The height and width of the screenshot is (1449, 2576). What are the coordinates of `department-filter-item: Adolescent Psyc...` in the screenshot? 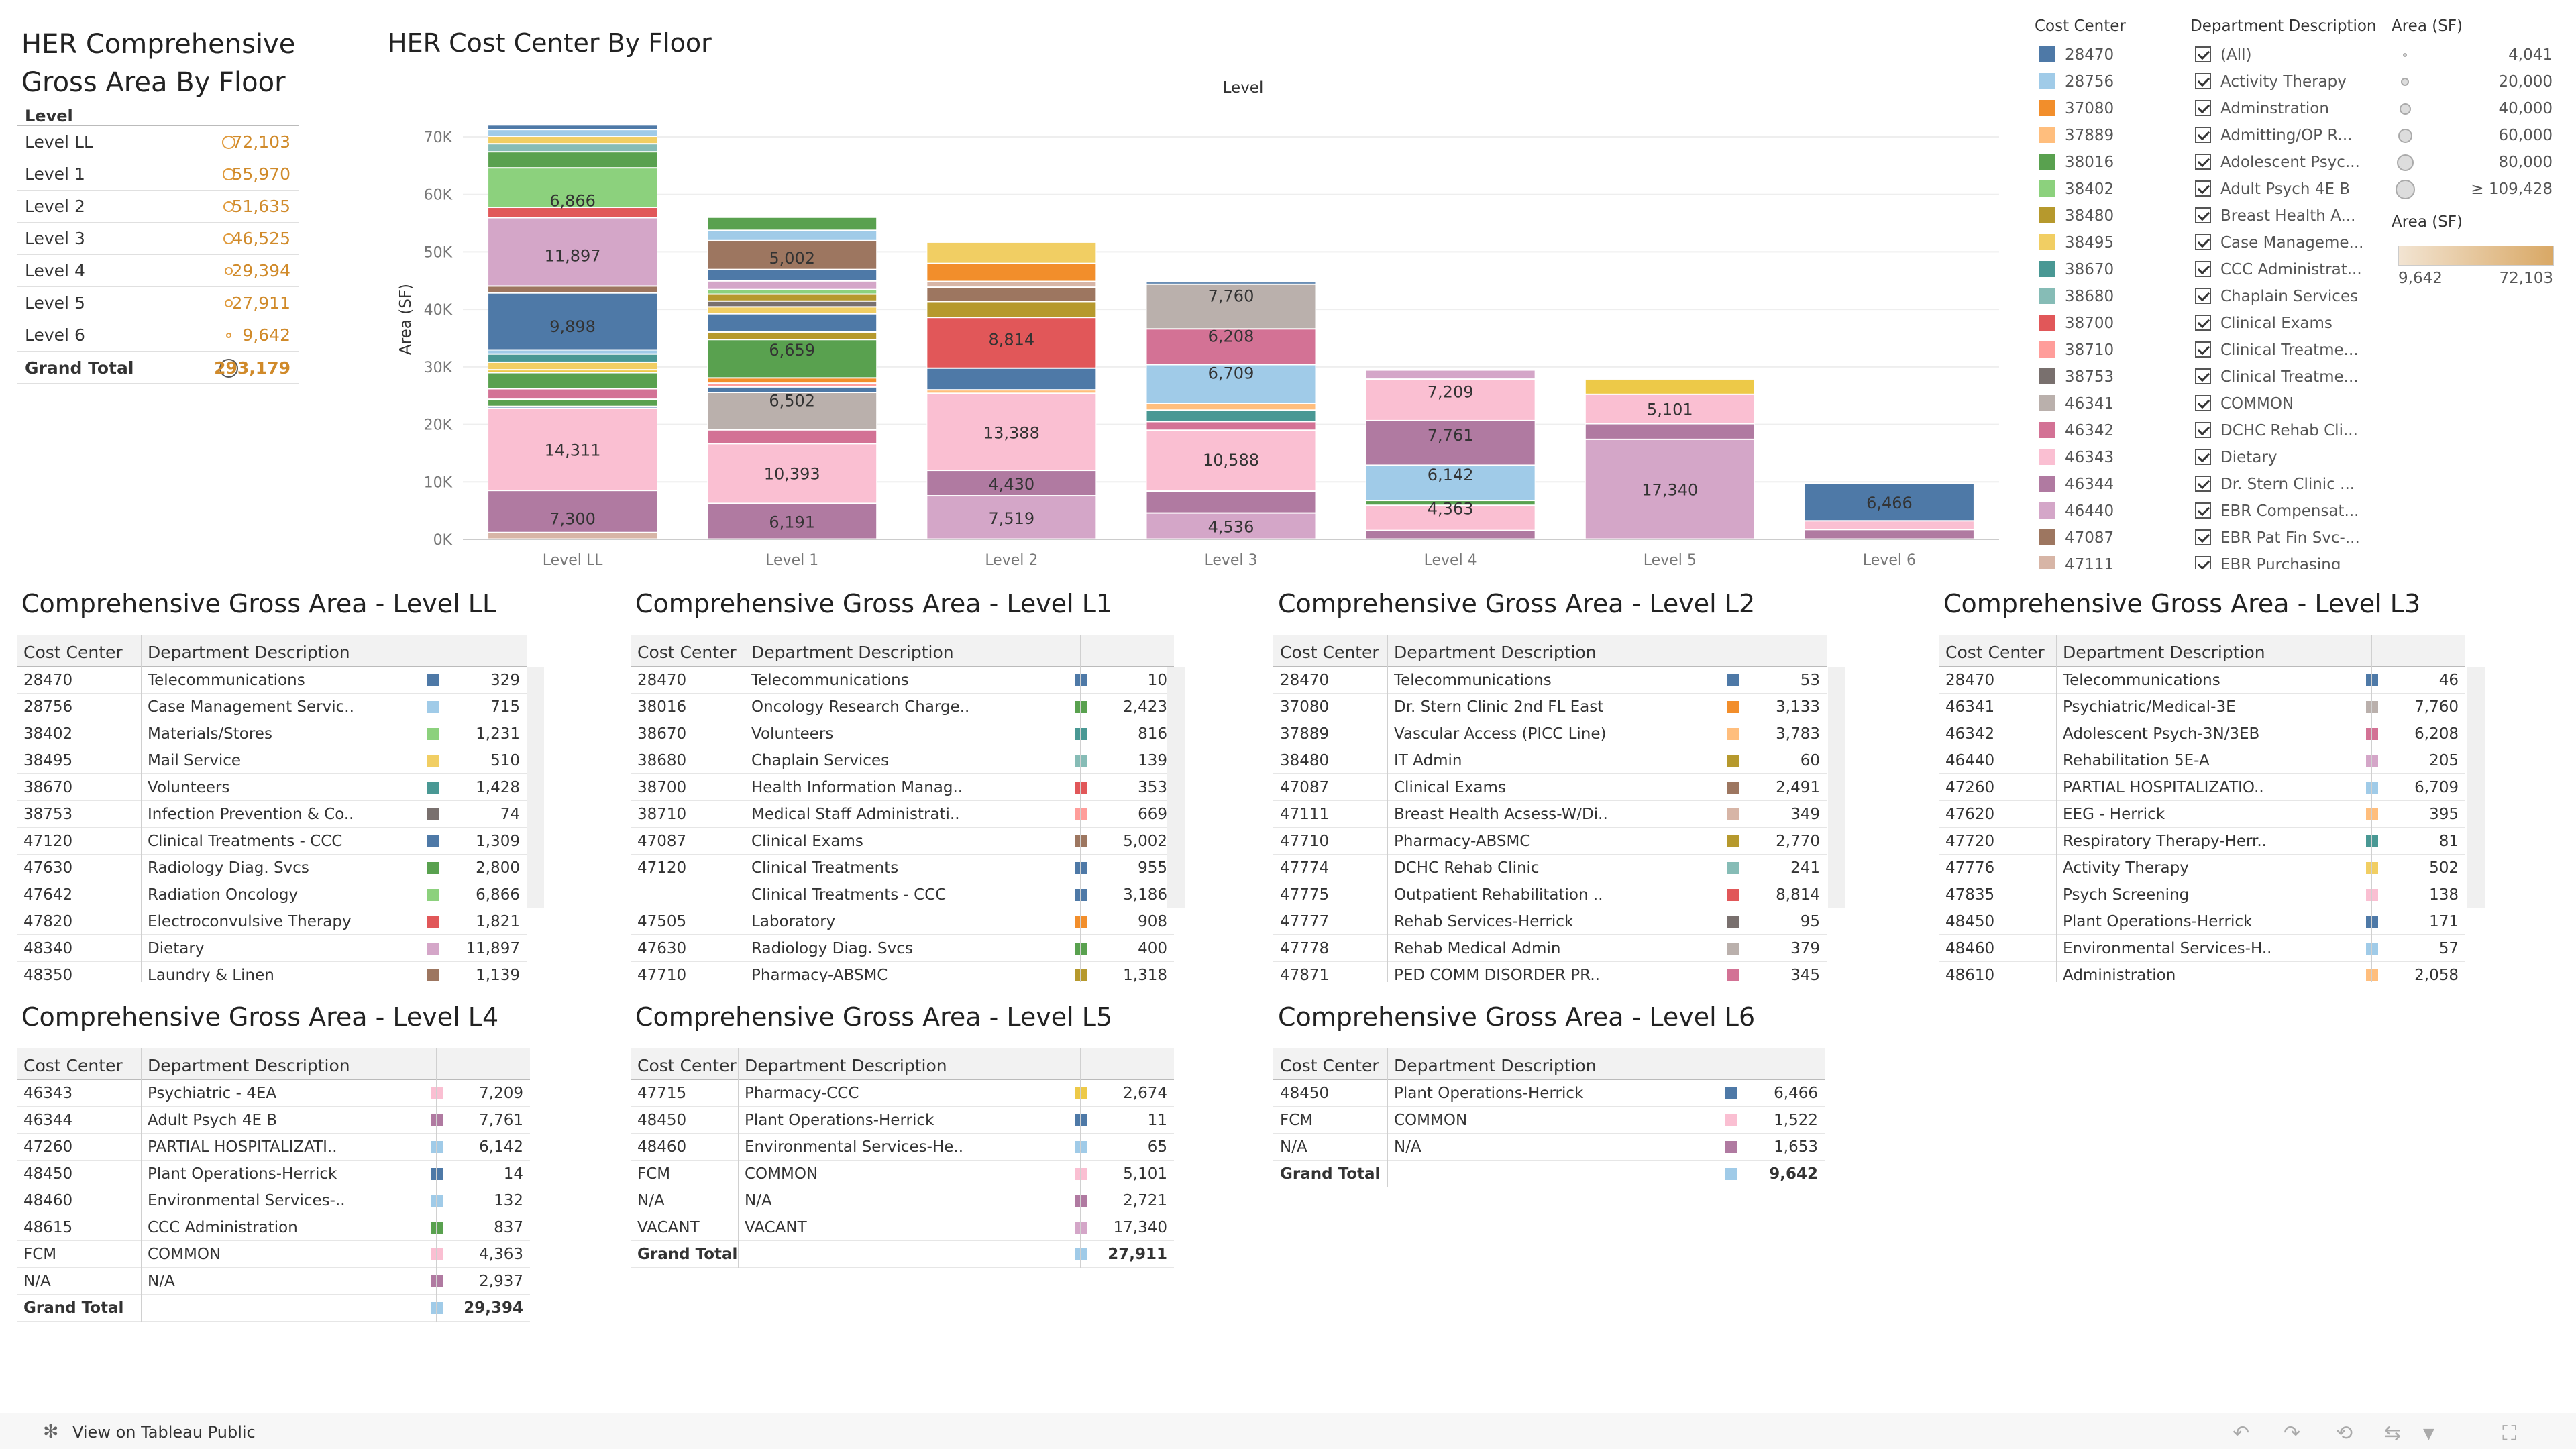 It's located at (2282, 162).